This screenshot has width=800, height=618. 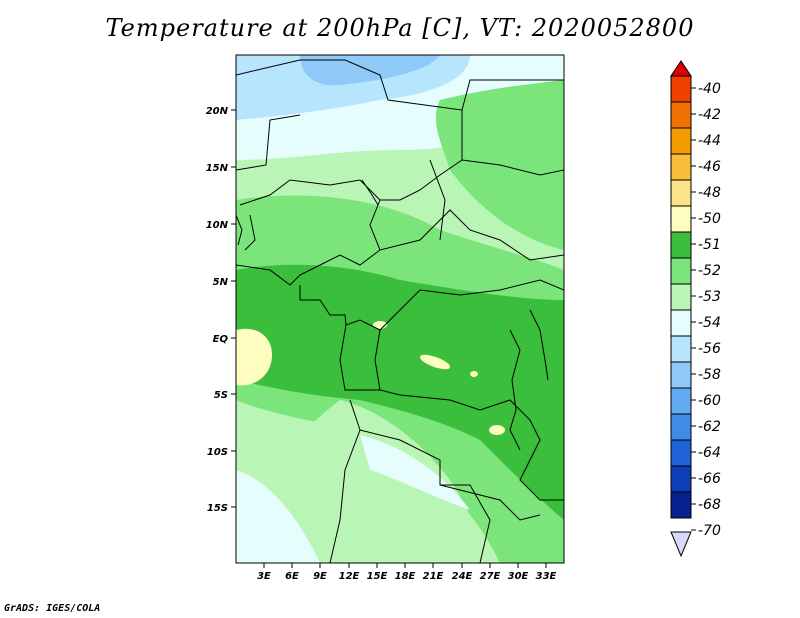 What do you see at coordinates (709, 115) in the screenshot?
I see `colorbar-label: -42` at bounding box center [709, 115].